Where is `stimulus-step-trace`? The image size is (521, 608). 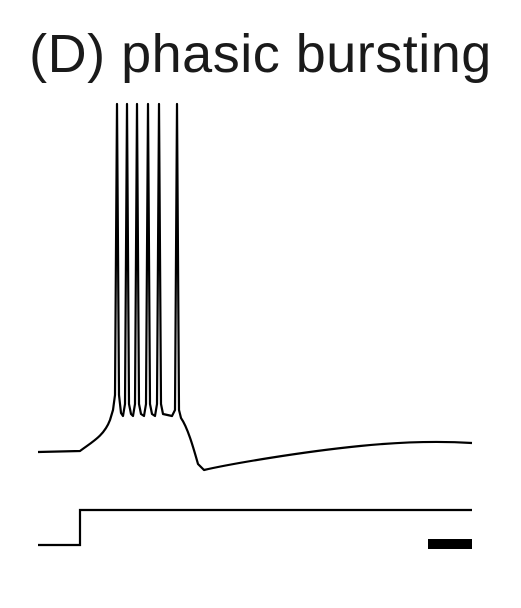 stimulus-step-trace is located at coordinates (255, 527).